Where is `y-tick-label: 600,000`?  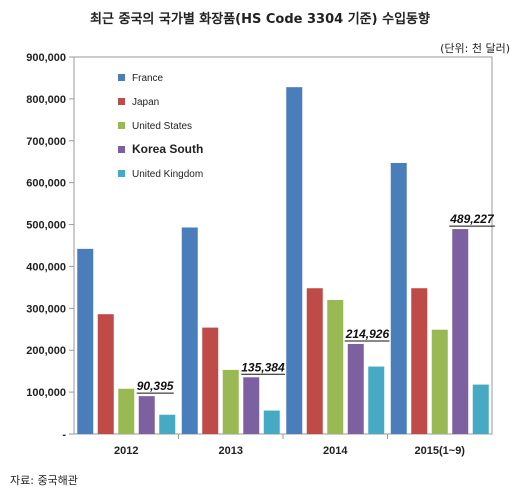 y-tick-label: 600,000 is located at coordinates (46, 184).